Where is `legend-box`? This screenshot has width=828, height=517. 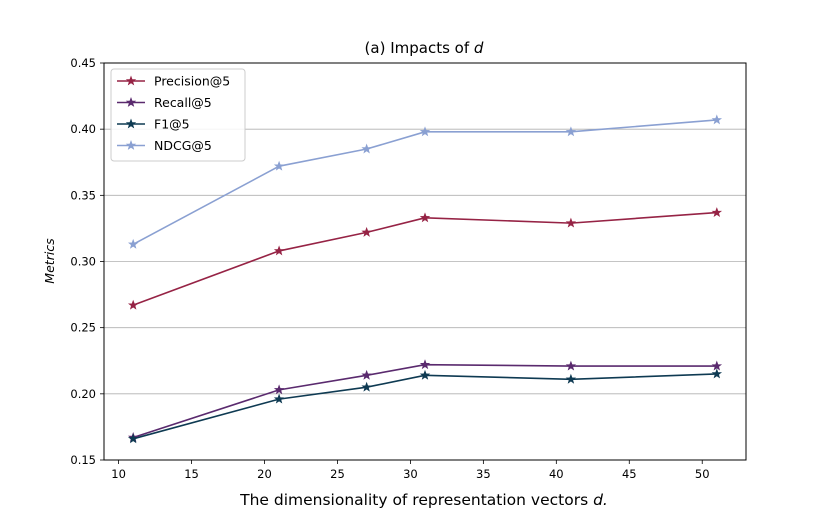
legend-box is located at coordinates (178, 115).